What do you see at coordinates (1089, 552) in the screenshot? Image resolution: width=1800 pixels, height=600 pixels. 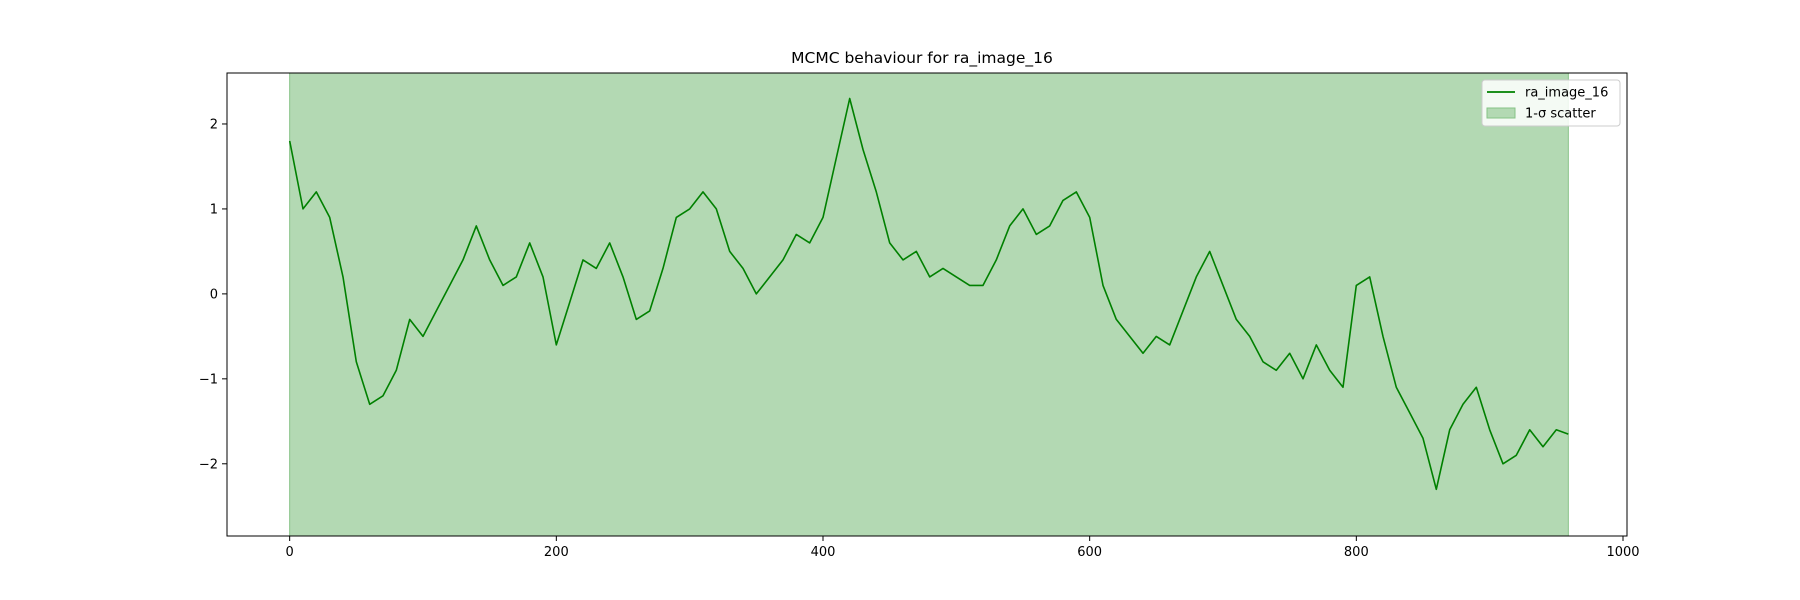 I see `x-tick-label: 600` at bounding box center [1089, 552].